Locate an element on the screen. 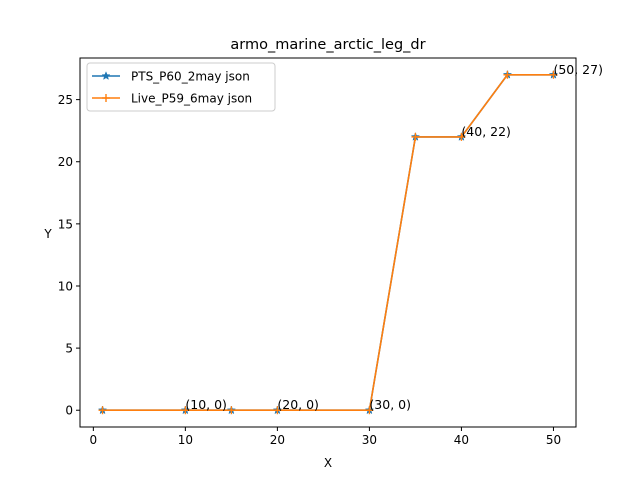  x-tick-label: 10 is located at coordinates (185, 440).